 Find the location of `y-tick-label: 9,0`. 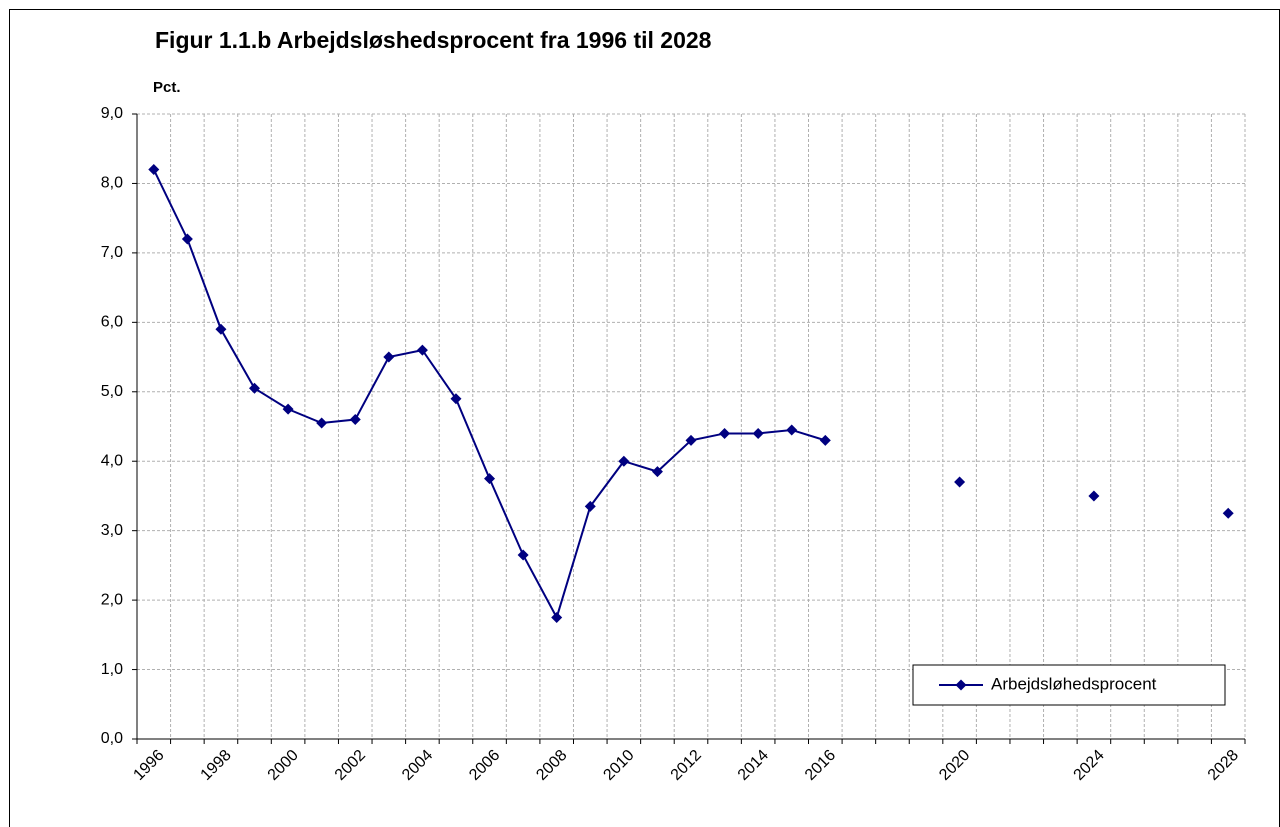

y-tick-label: 9,0 is located at coordinates (112, 113).